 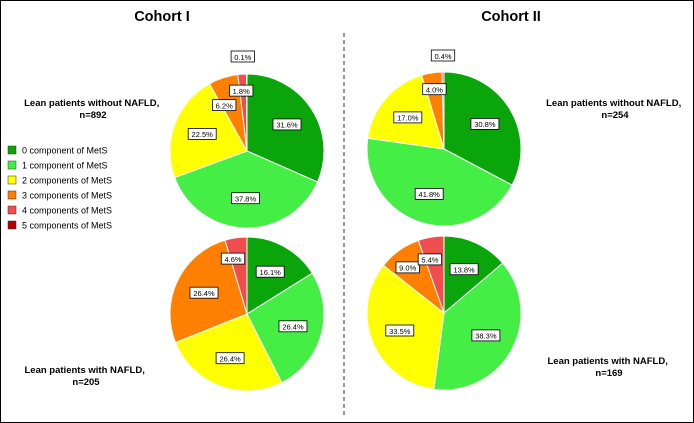 I want to click on pie-slice-label: 0.1%, so click(x=242, y=57).